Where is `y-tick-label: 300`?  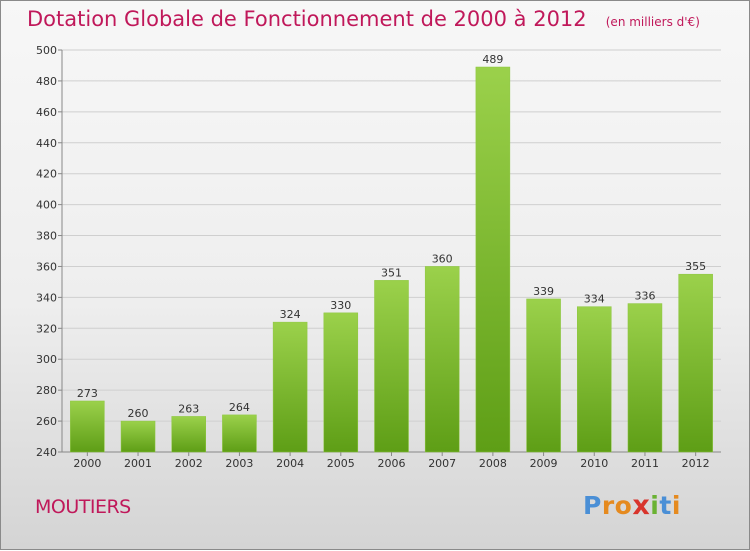 y-tick-label: 300 is located at coordinates (46, 359).